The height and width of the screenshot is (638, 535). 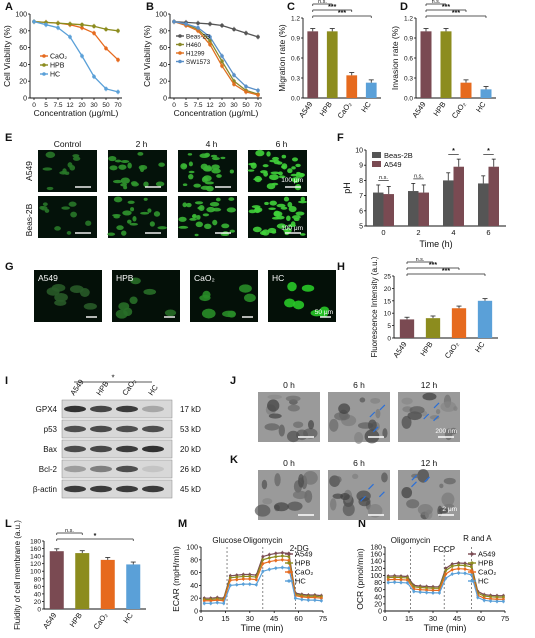 What do you see at coordinates (322, 2) in the screenshot?
I see `significance-label: n.s.` at bounding box center [322, 2].